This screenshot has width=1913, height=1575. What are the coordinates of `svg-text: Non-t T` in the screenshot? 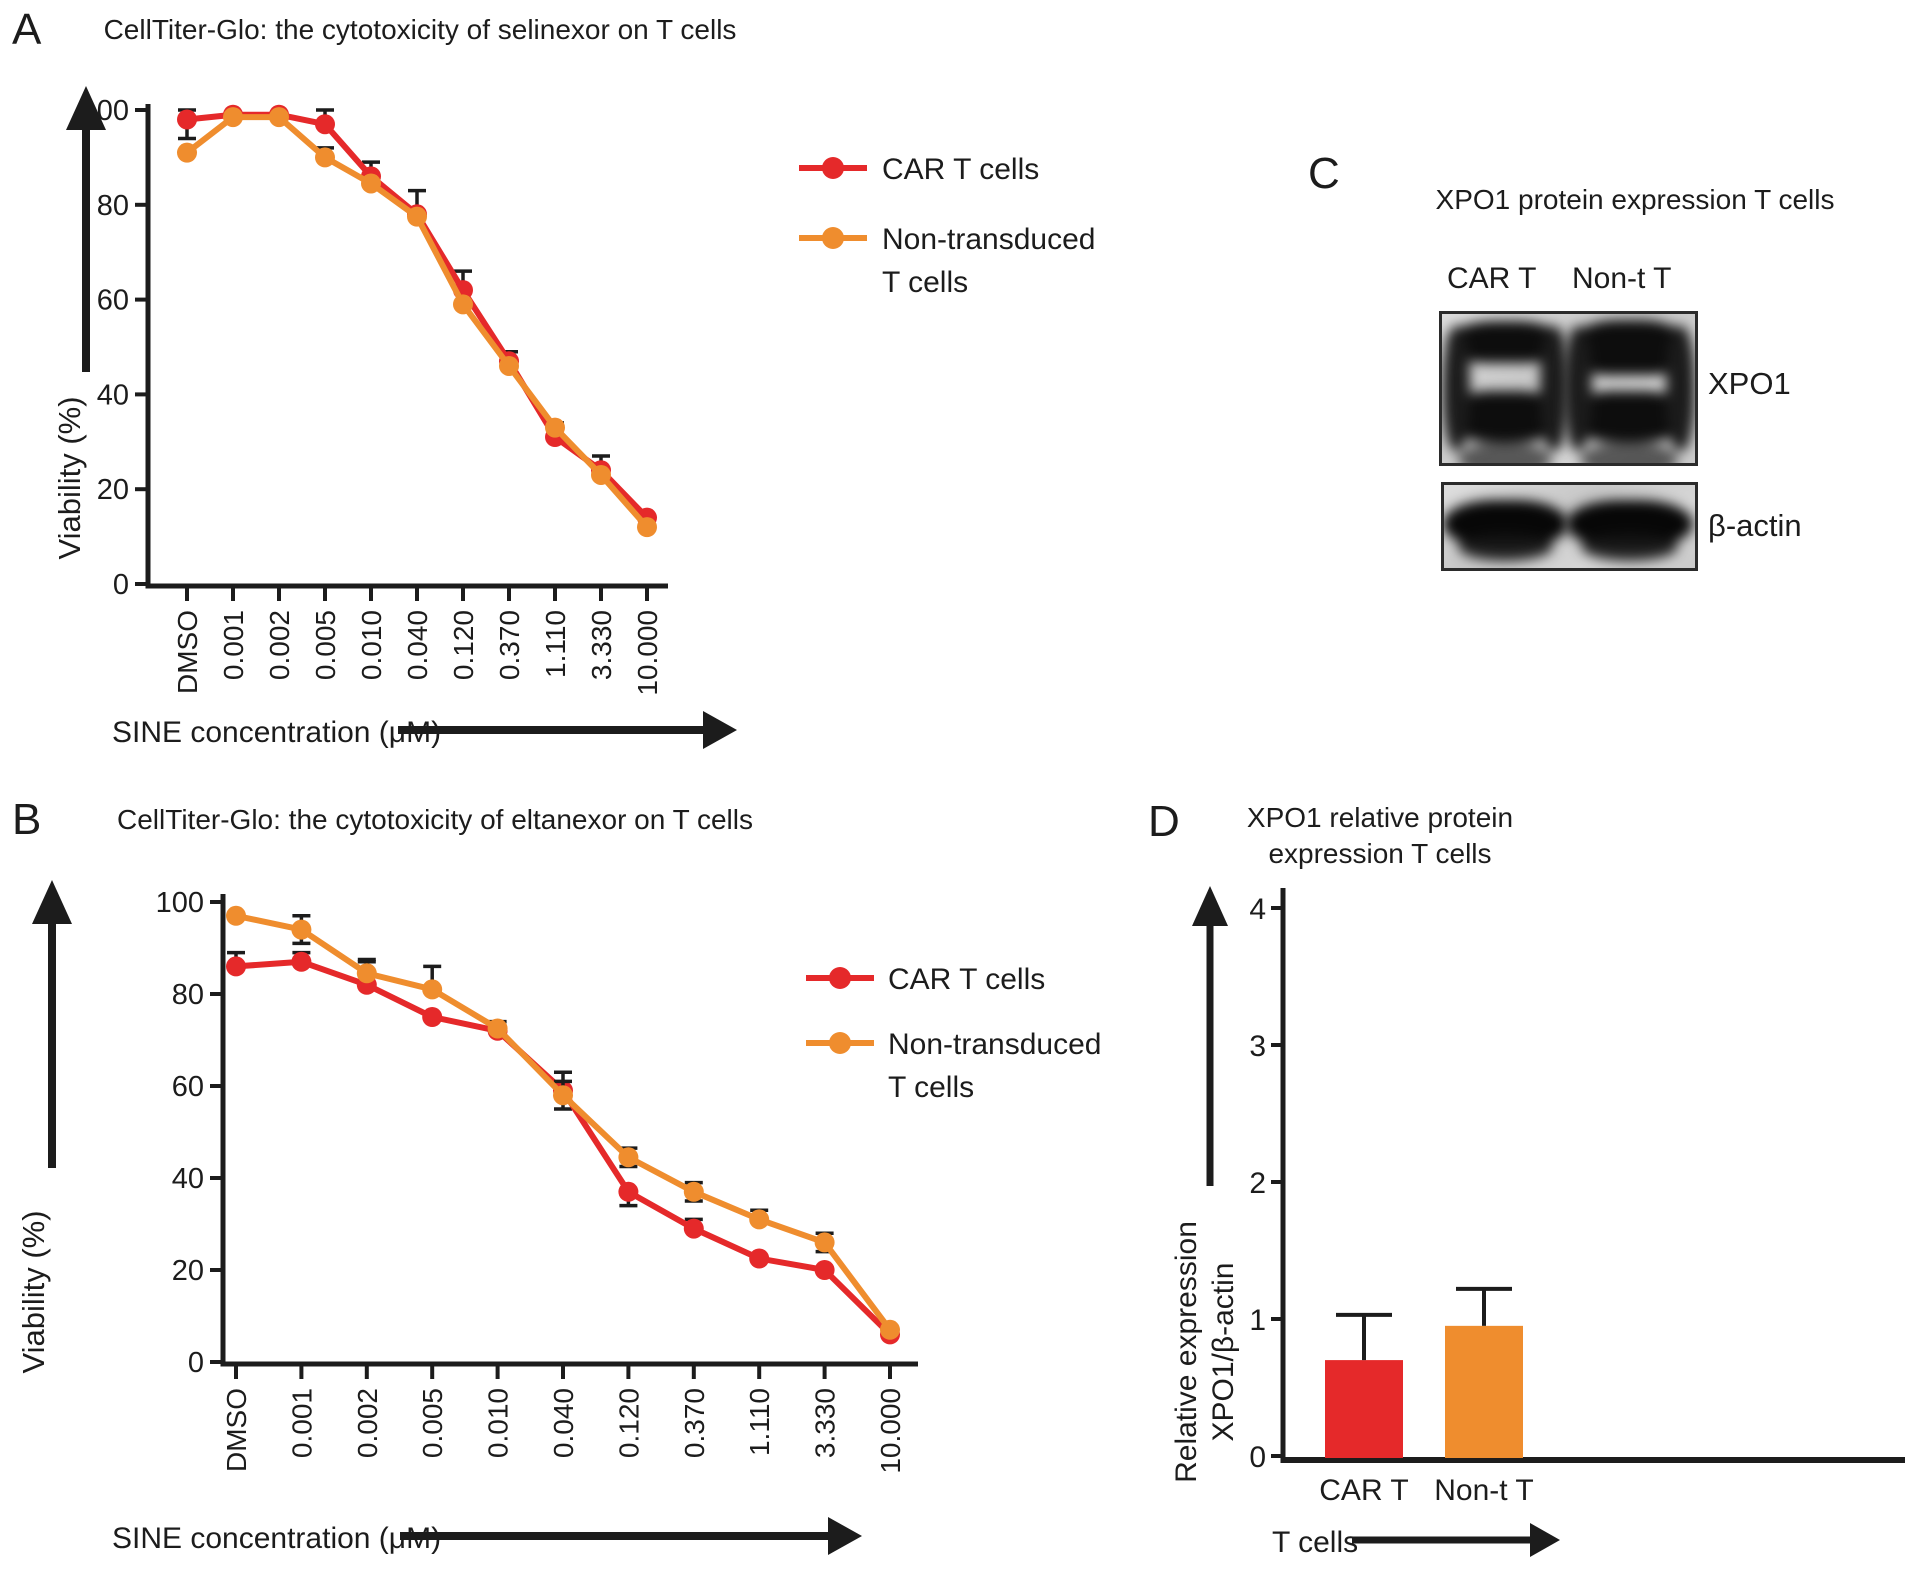 It's located at (1483, 1490).